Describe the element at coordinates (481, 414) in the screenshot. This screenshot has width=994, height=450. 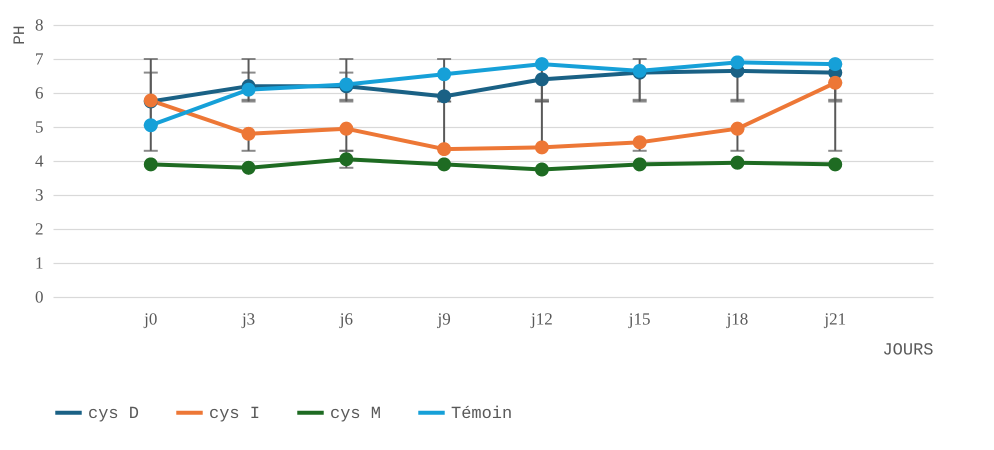
I see `legend-label: Témoin` at that location.